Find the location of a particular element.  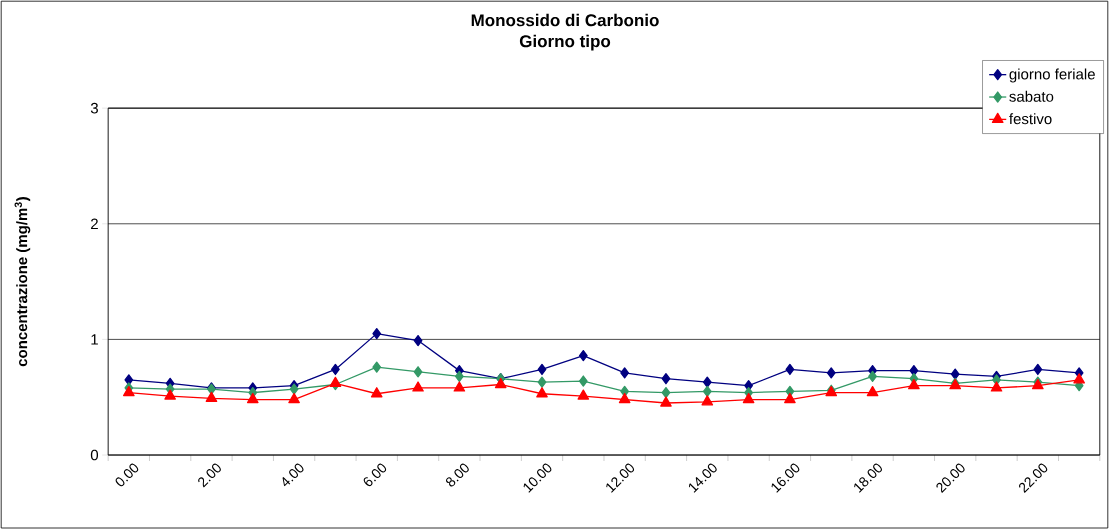

x-tick-label: 4.00 is located at coordinates (293, 475).